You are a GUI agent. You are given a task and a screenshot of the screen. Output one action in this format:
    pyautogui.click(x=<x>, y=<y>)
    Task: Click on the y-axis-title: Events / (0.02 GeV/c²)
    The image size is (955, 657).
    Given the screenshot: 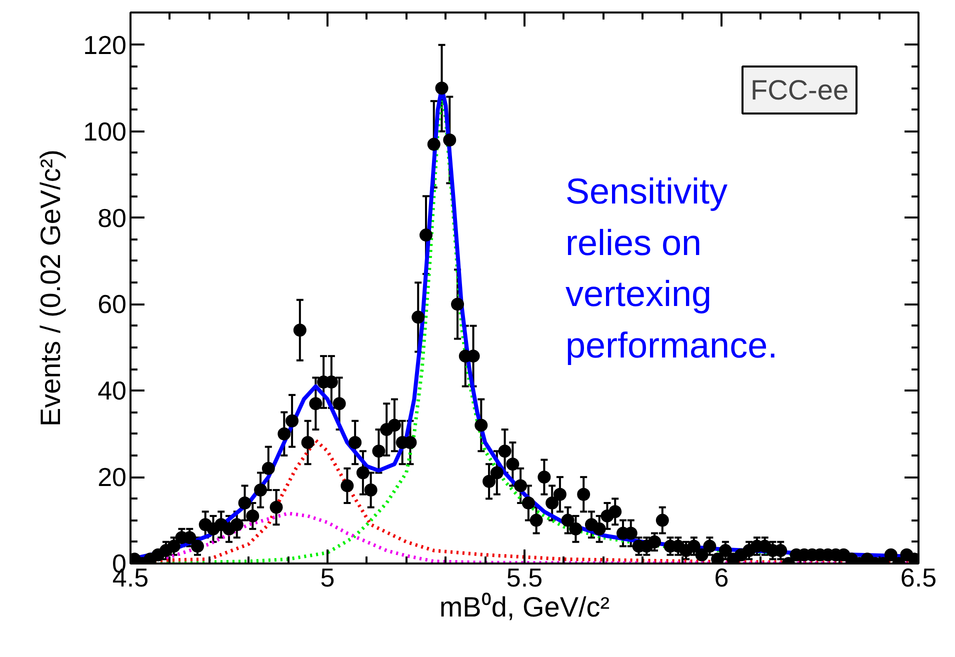 What is the action you would take?
    pyautogui.click(x=50, y=287)
    